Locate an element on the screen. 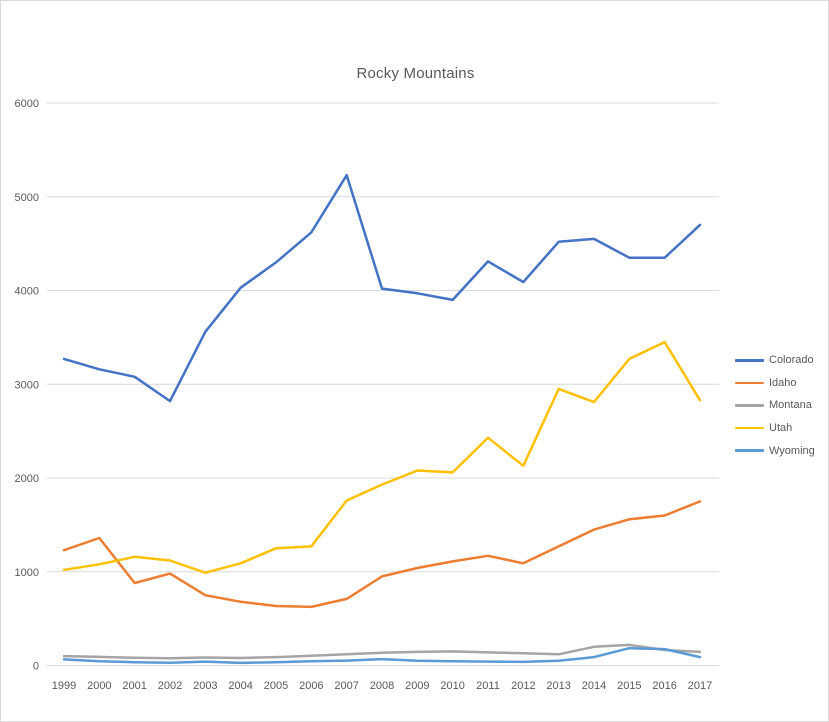 The height and width of the screenshot is (722, 829). x-tick-label: 2017 is located at coordinates (700, 686).